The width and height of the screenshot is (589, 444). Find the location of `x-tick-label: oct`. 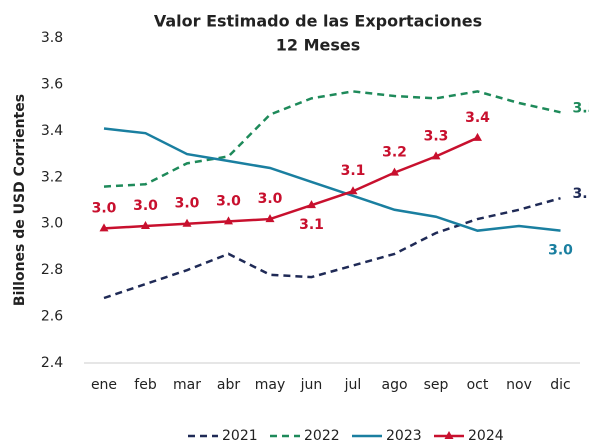

x-tick-label: oct is located at coordinates (478, 385).